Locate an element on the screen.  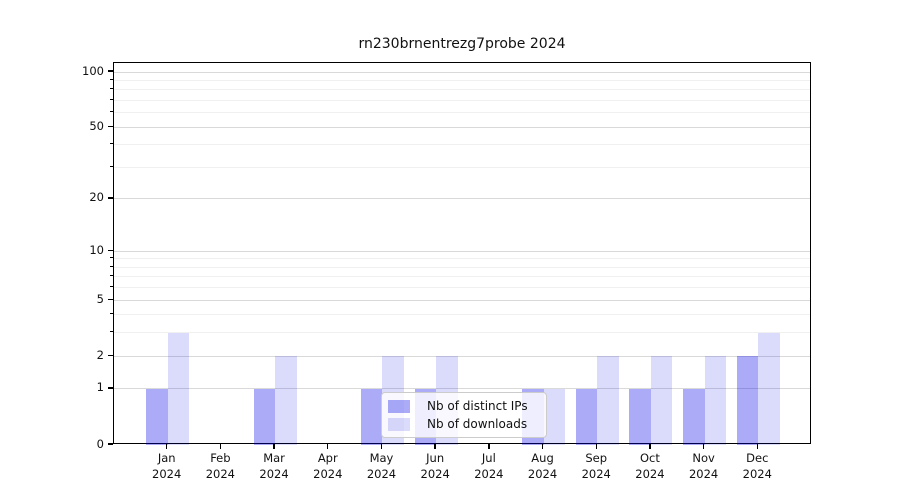
legend-item-downloads: Nb of downloads is located at coordinates (467, 424).